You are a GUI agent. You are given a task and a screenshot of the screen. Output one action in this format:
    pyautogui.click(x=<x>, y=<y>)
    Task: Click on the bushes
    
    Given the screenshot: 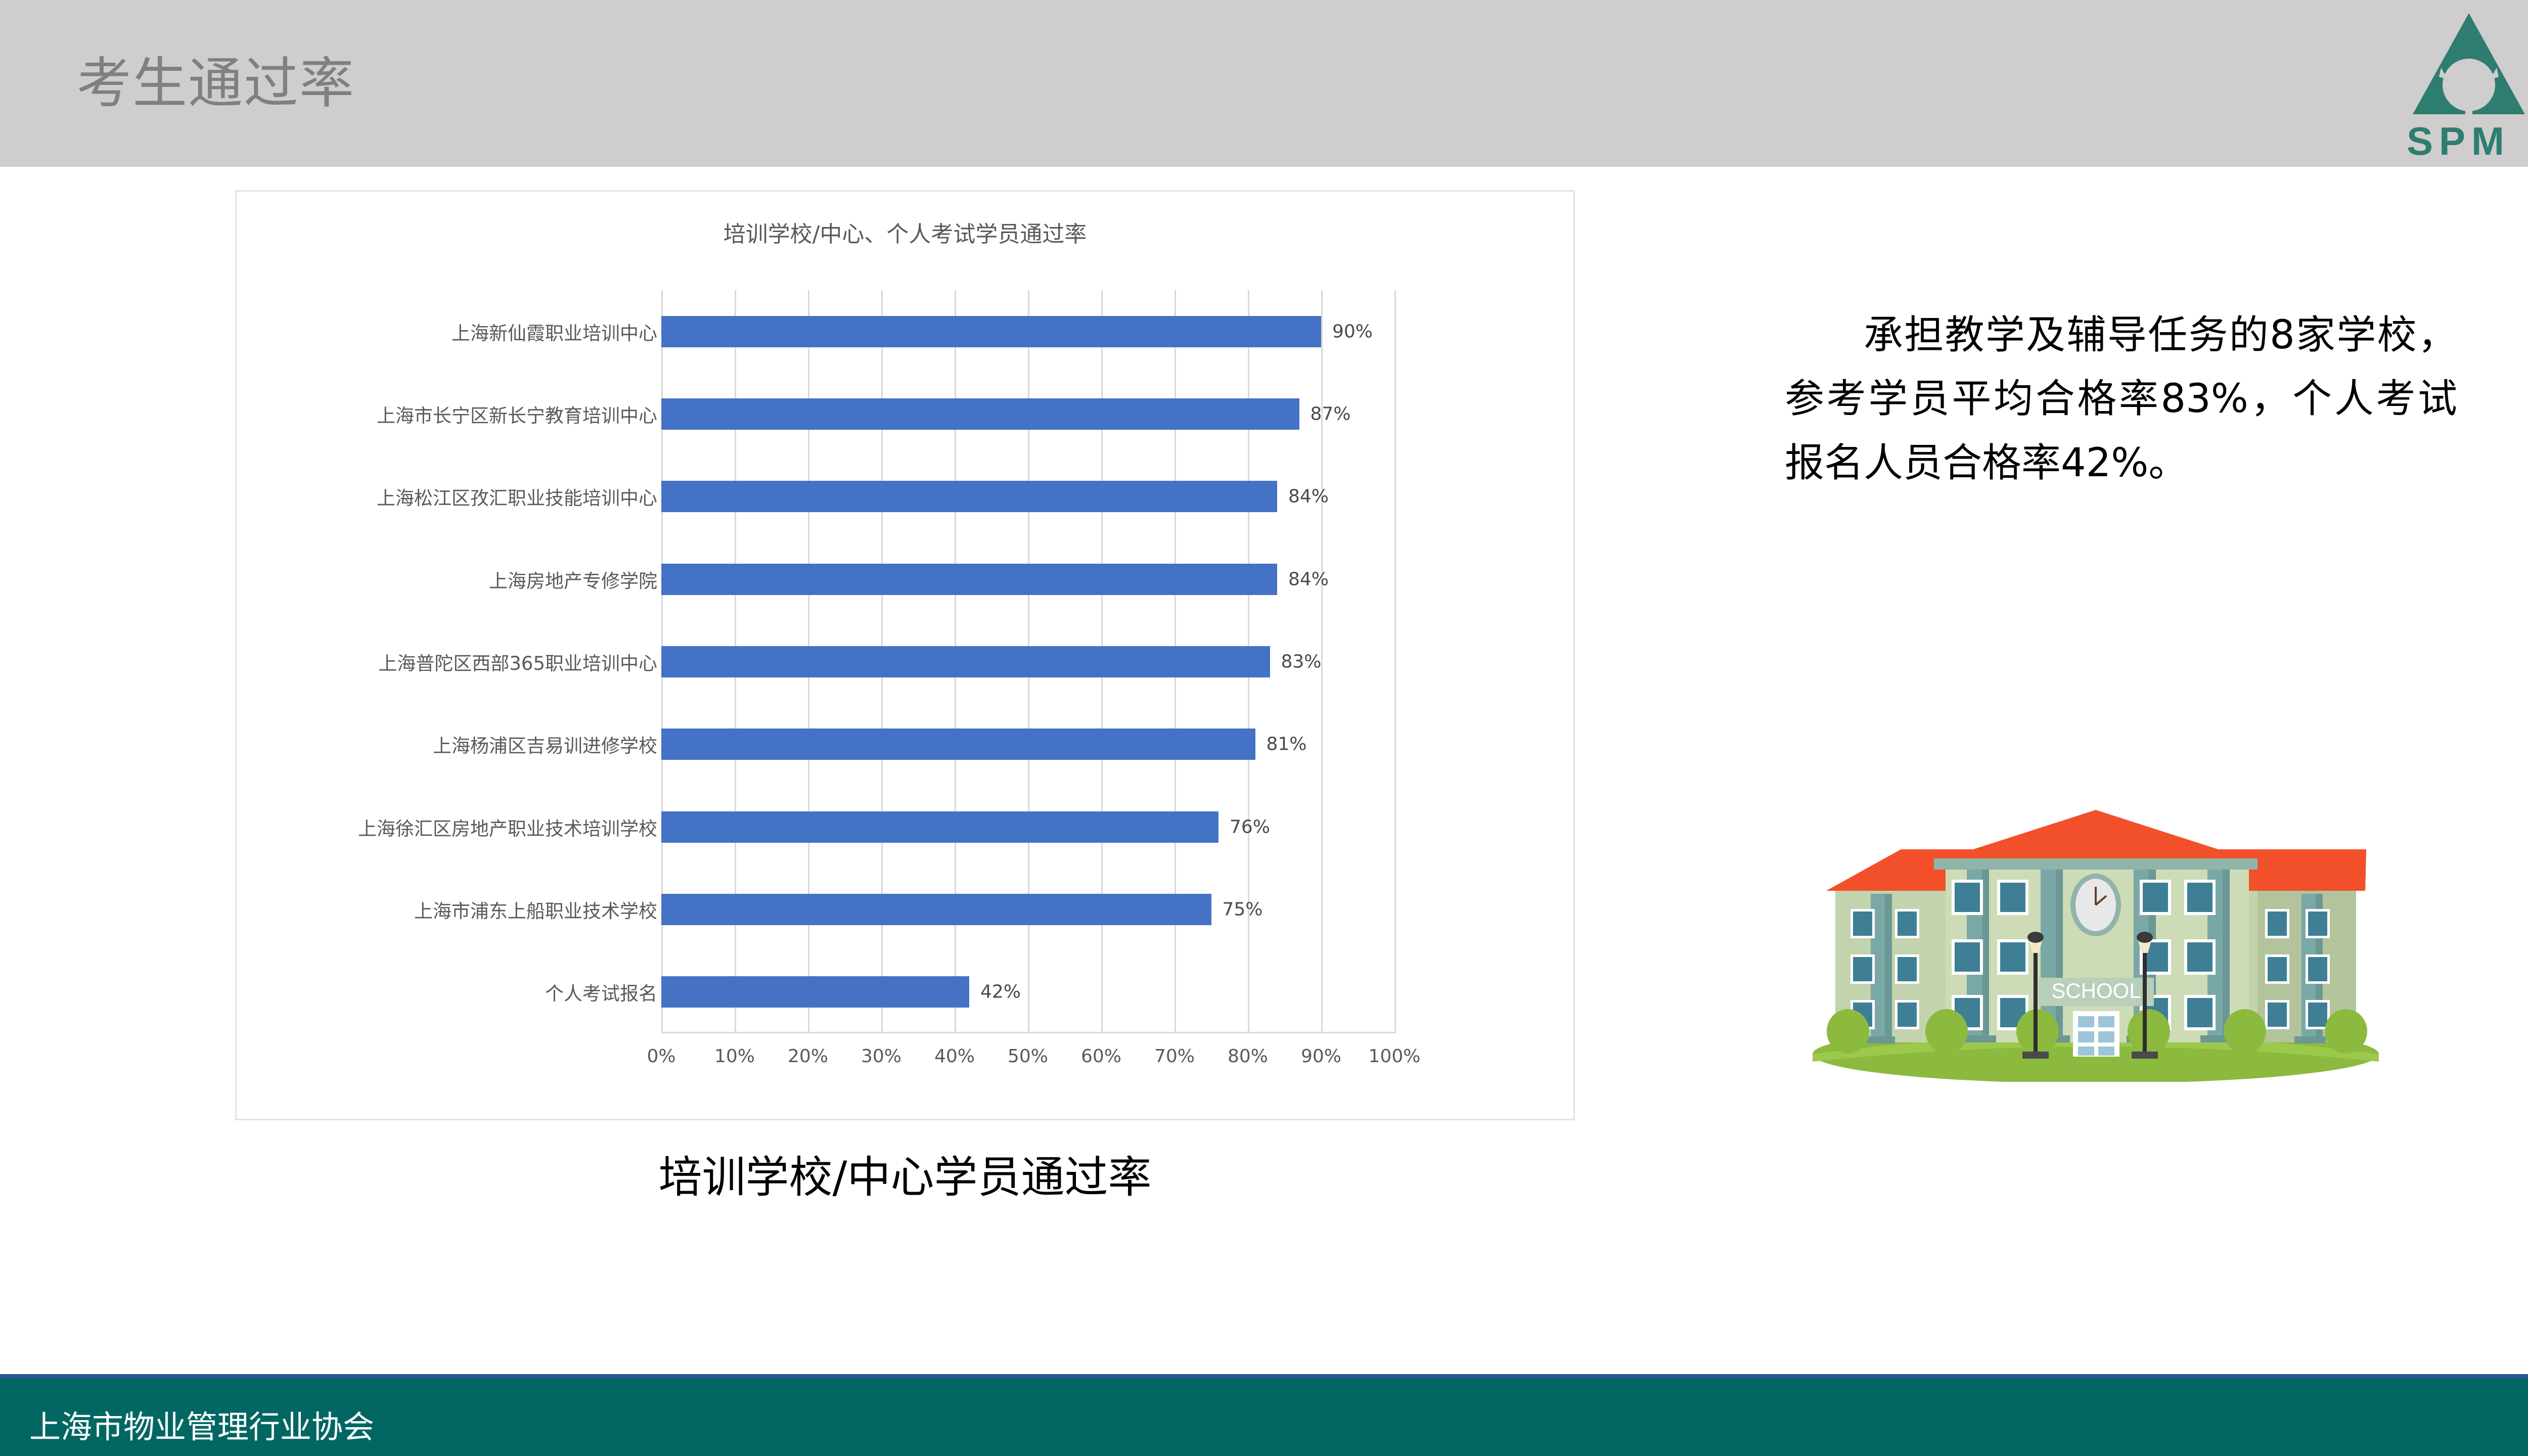 What is the action you would take?
    pyautogui.click(x=2097, y=1031)
    